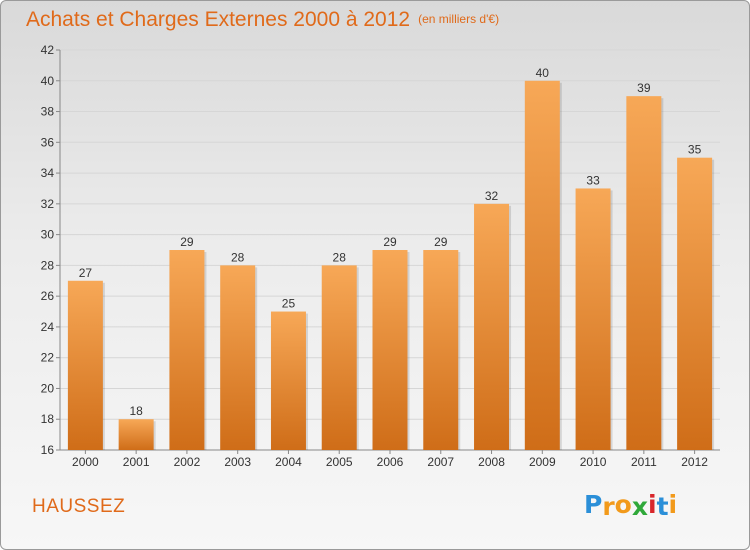 Image resolution: width=750 pixels, height=550 pixels. I want to click on bar-2010, so click(593, 319).